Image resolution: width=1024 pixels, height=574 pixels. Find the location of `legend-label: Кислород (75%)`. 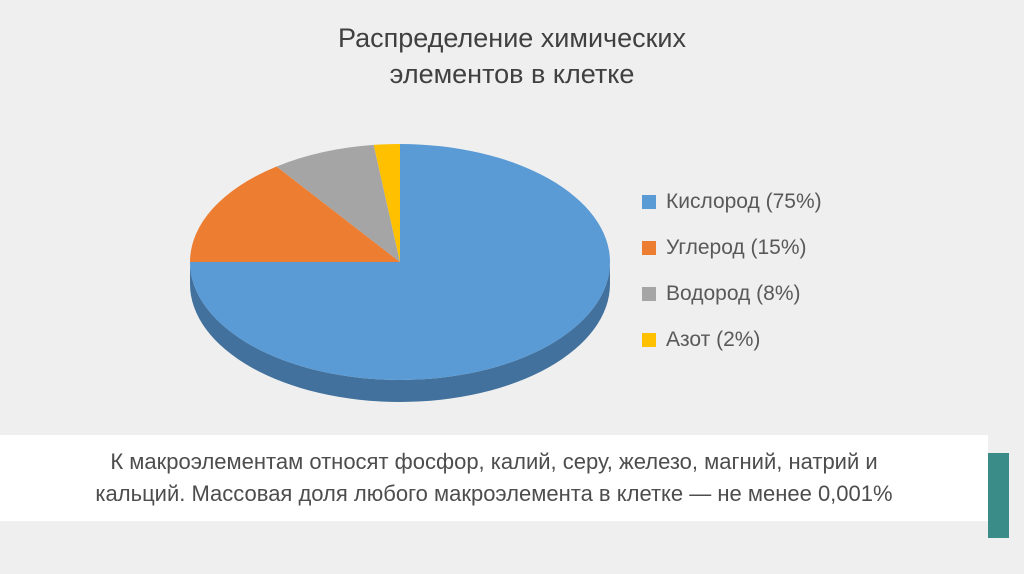

legend-label: Кислород (75%) is located at coordinates (744, 201).